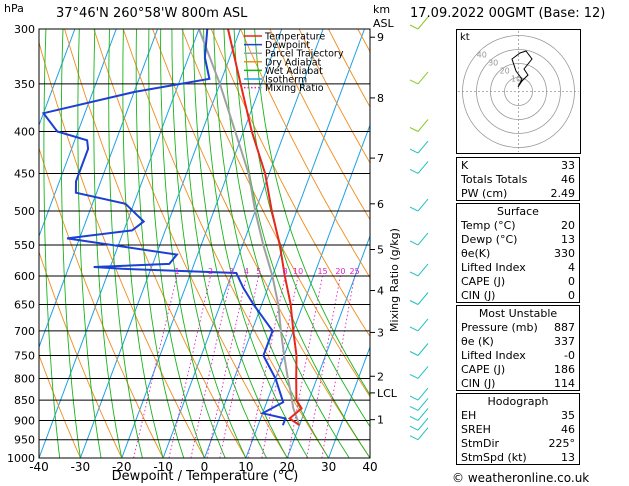  I want to click on height-tick-label: LCL, so click(387, 393).